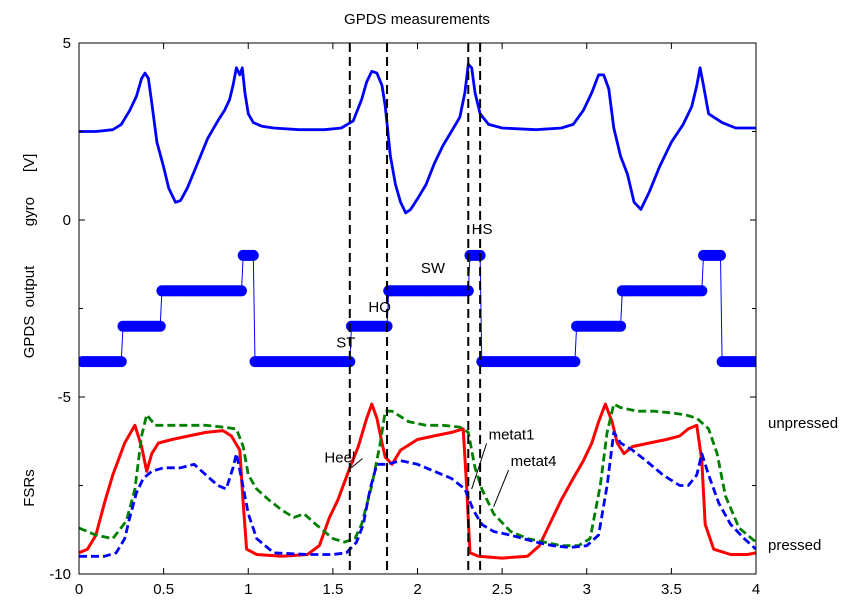 The height and width of the screenshot is (601, 861). Describe the element at coordinates (339, 457) in the screenshot. I see `annotation-heel: Heel` at that location.